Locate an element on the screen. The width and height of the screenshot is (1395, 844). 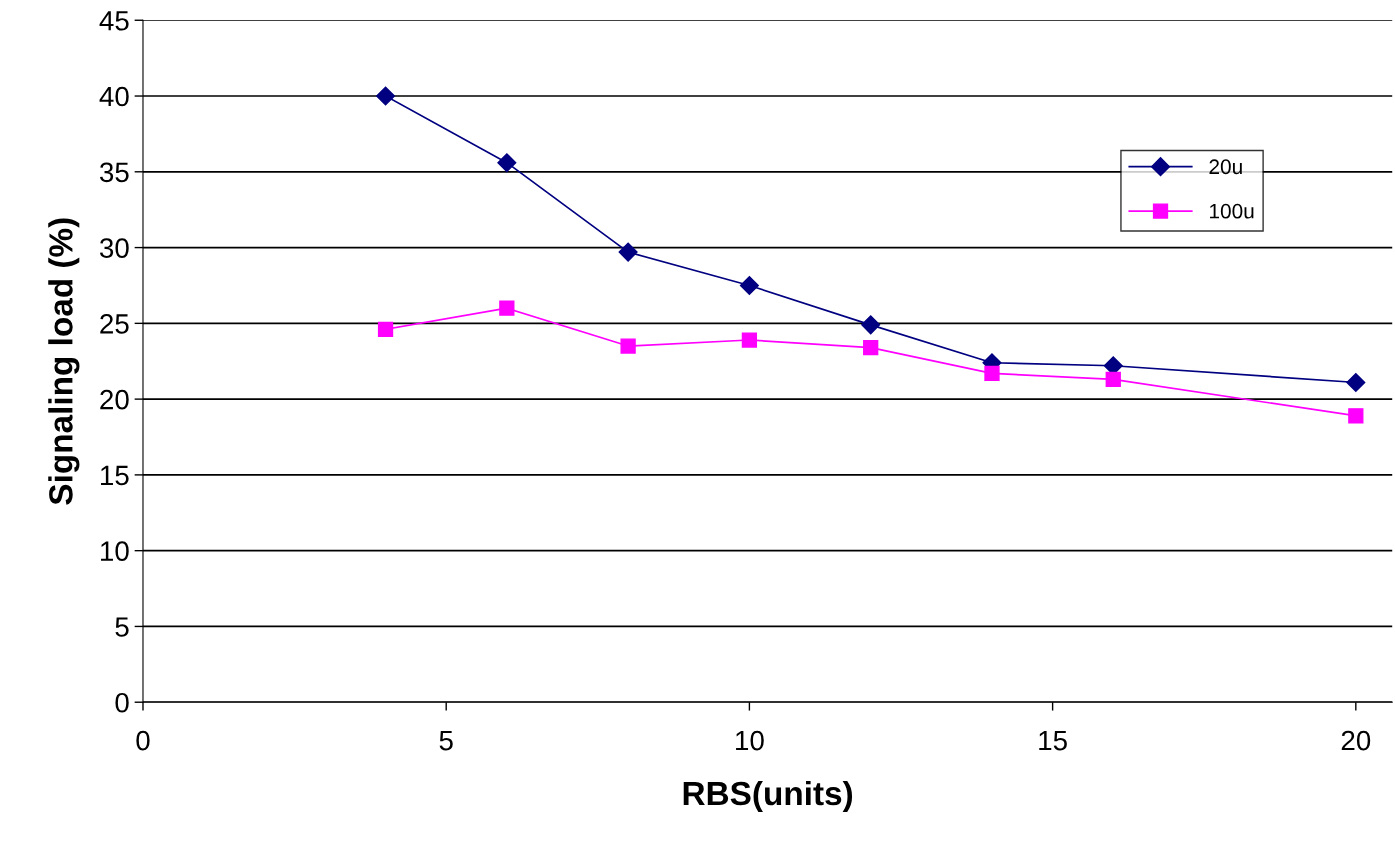
y-axis-title: Signaling load (%) is located at coordinates (64, 361).